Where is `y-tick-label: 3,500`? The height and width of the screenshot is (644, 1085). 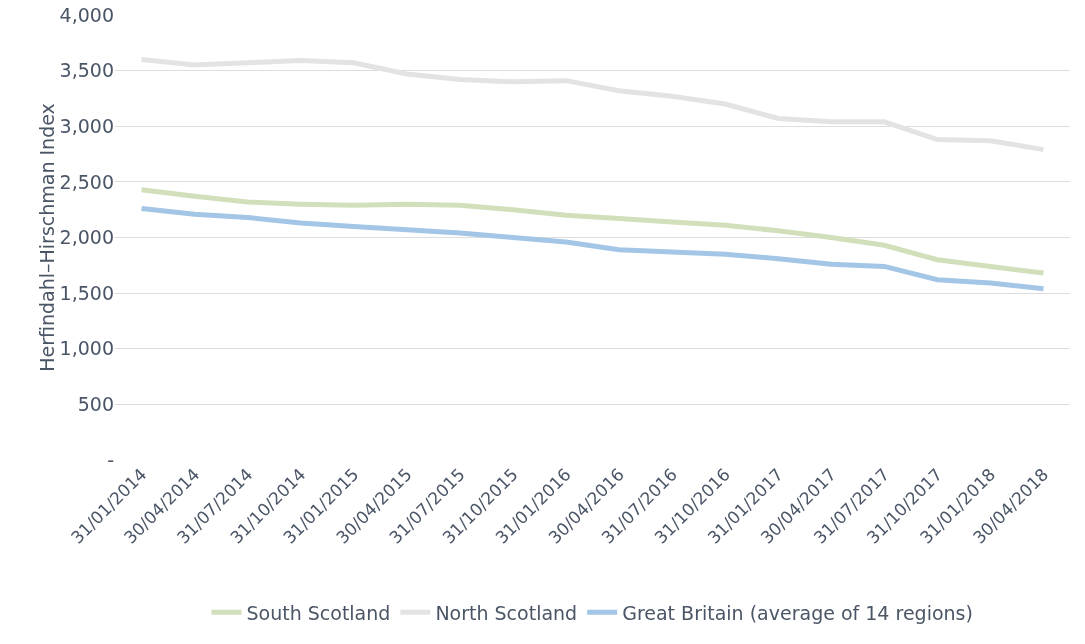 y-tick-label: 3,500 is located at coordinates (86, 70).